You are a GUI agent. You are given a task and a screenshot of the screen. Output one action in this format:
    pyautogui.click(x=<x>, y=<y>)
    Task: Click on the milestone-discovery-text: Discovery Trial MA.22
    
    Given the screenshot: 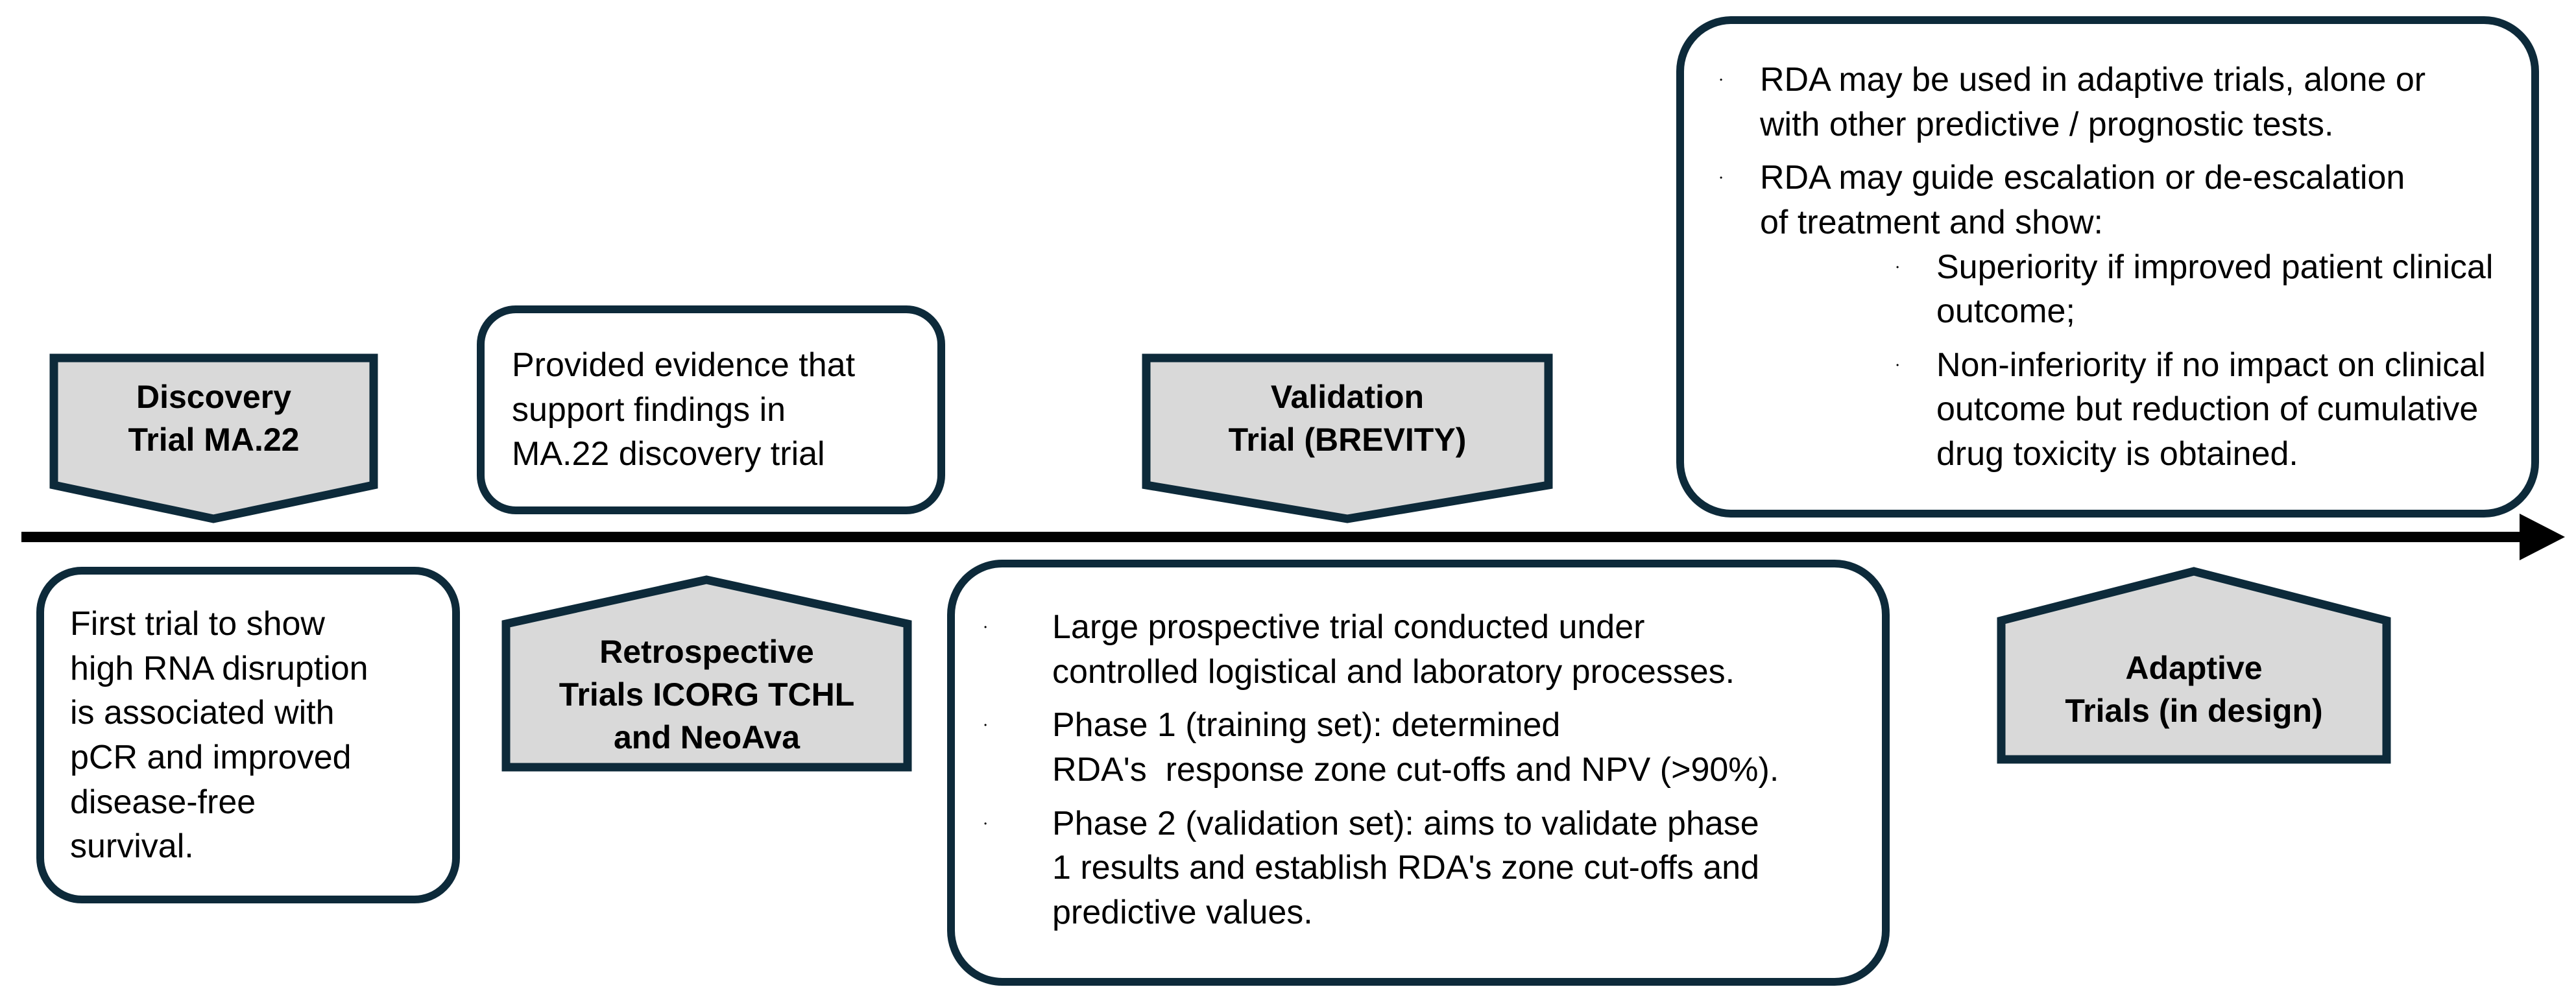 What is the action you would take?
    pyautogui.click(x=214, y=418)
    